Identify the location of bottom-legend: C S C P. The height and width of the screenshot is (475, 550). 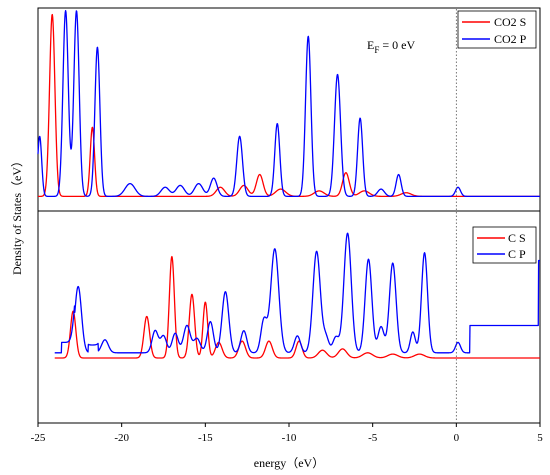
(504, 245).